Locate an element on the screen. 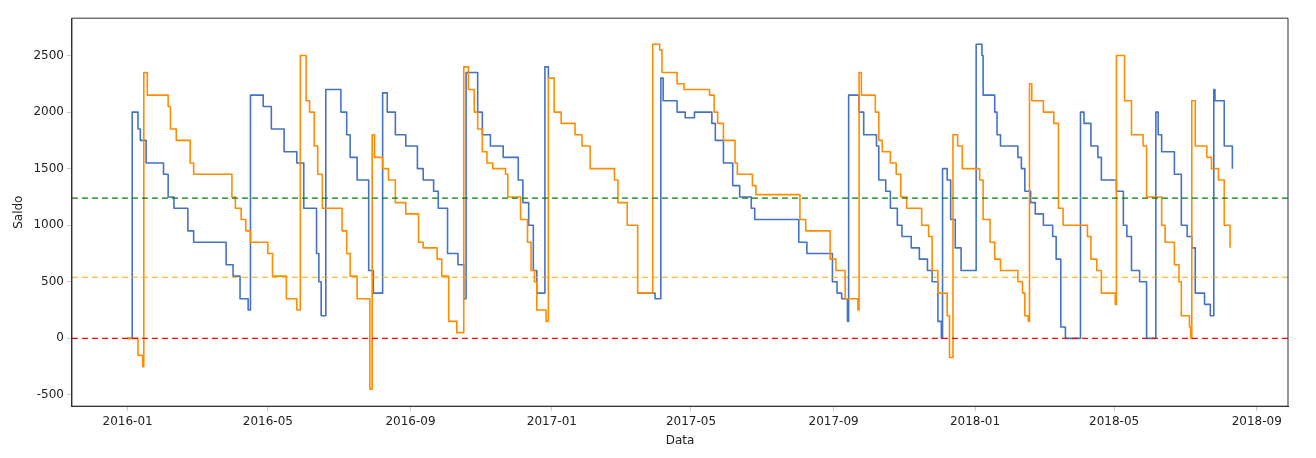  y-tick-label: 1500 is located at coordinates (48, 167).